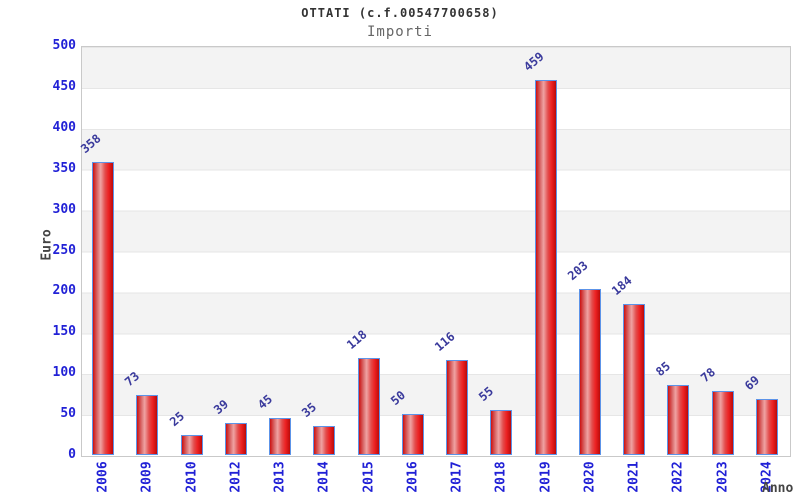 The image size is (800, 500). I want to click on x-tick-label: 2017, so click(457, 477).